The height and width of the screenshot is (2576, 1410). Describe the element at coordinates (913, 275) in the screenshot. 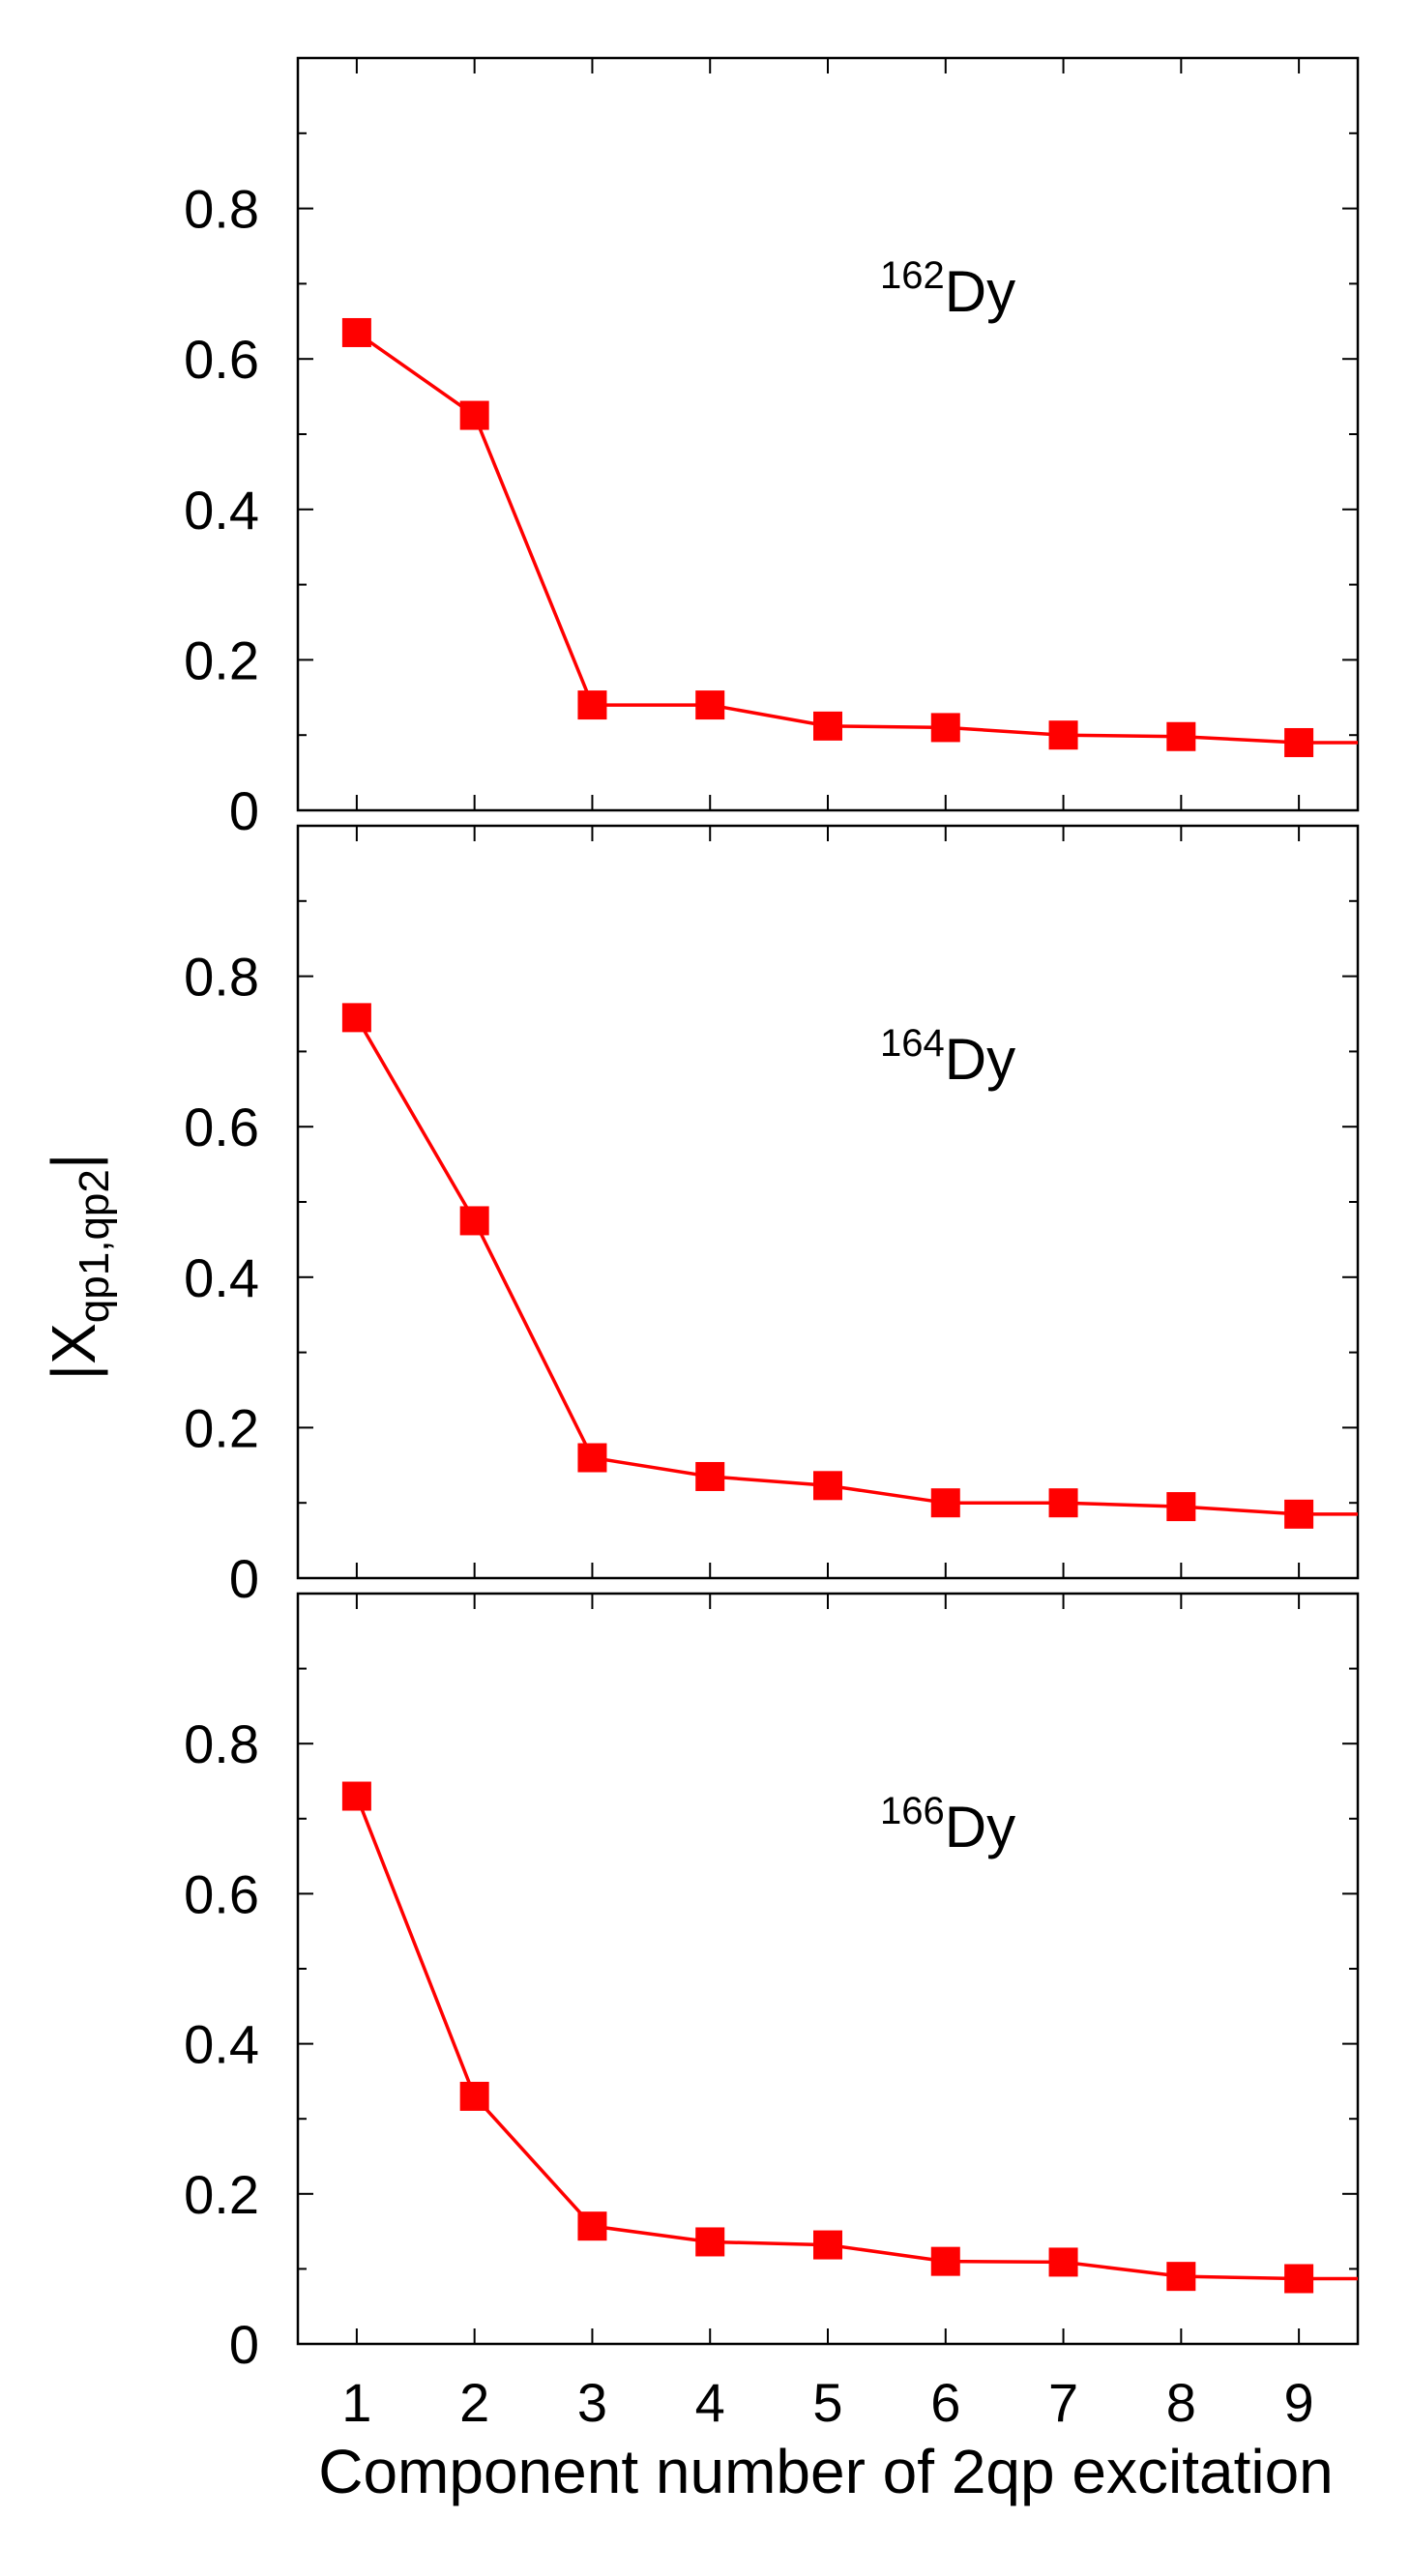

I see `nucleus-mass-number: 162` at that location.